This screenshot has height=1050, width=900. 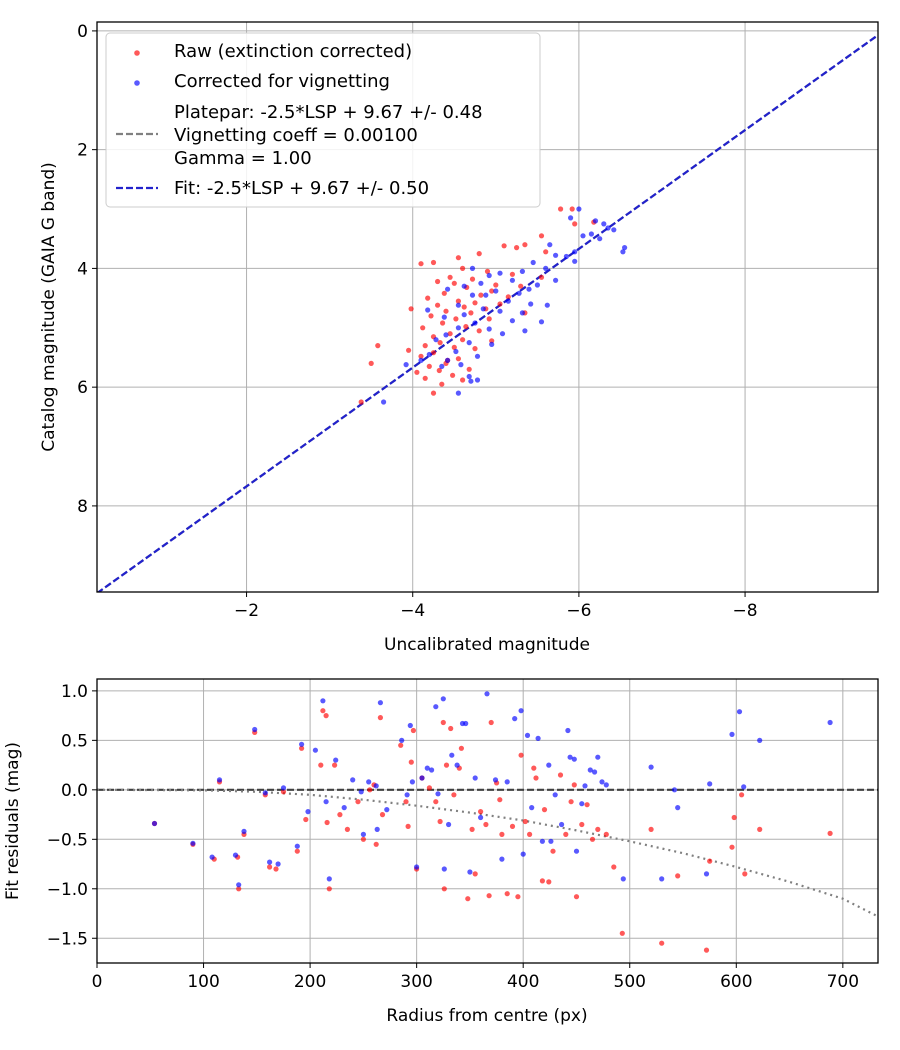 I want to click on legend-box, so click(x=323, y=120).